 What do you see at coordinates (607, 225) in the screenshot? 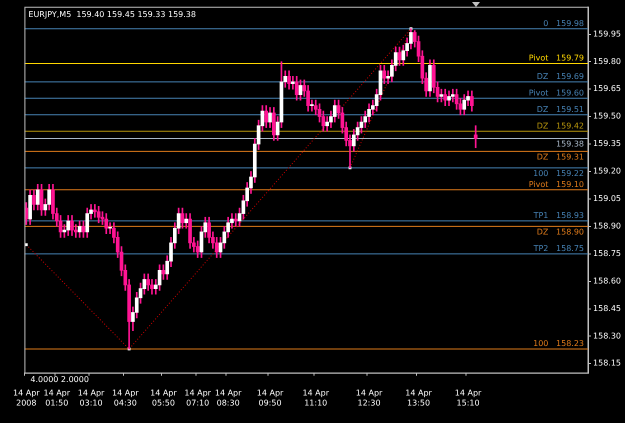
I see `y-tick-label: 158.90` at bounding box center [607, 225].